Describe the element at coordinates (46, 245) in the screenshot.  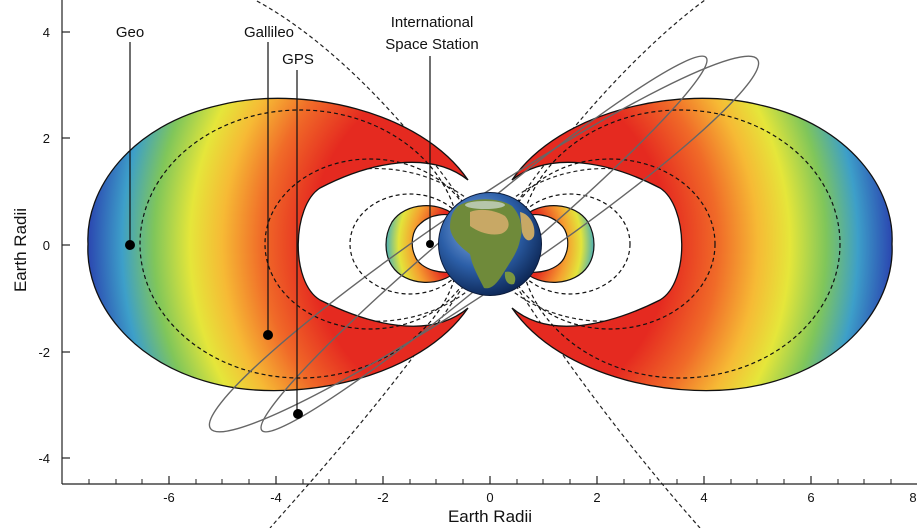
I see `y-tick-label: 0` at that location.